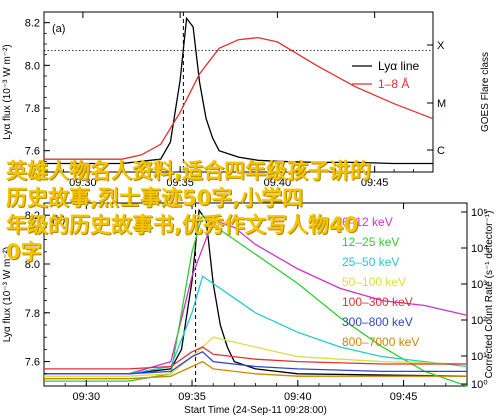 This screenshot has height=416, width=500. What do you see at coordinates (399, 66) in the screenshot?
I see `legend-entry-1: Lyα line` at bounding box center [399, 66].